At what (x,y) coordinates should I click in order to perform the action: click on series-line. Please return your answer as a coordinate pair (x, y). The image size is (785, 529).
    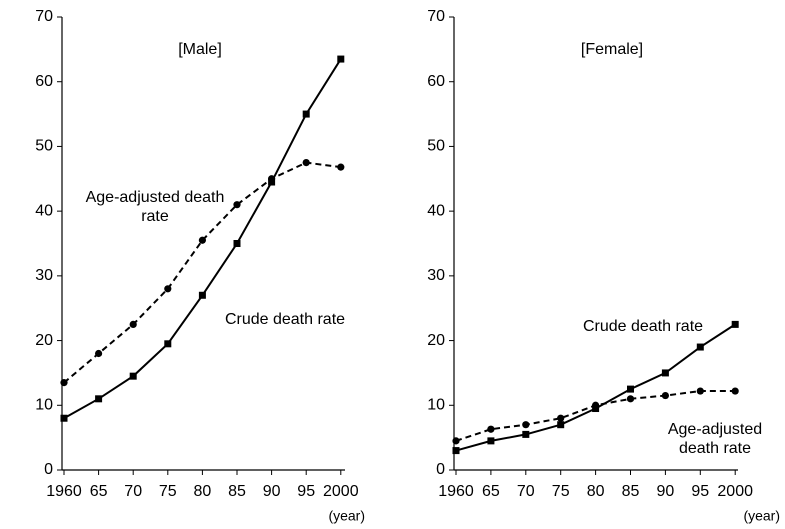
    Looking at the image, I should click on (202, 272).